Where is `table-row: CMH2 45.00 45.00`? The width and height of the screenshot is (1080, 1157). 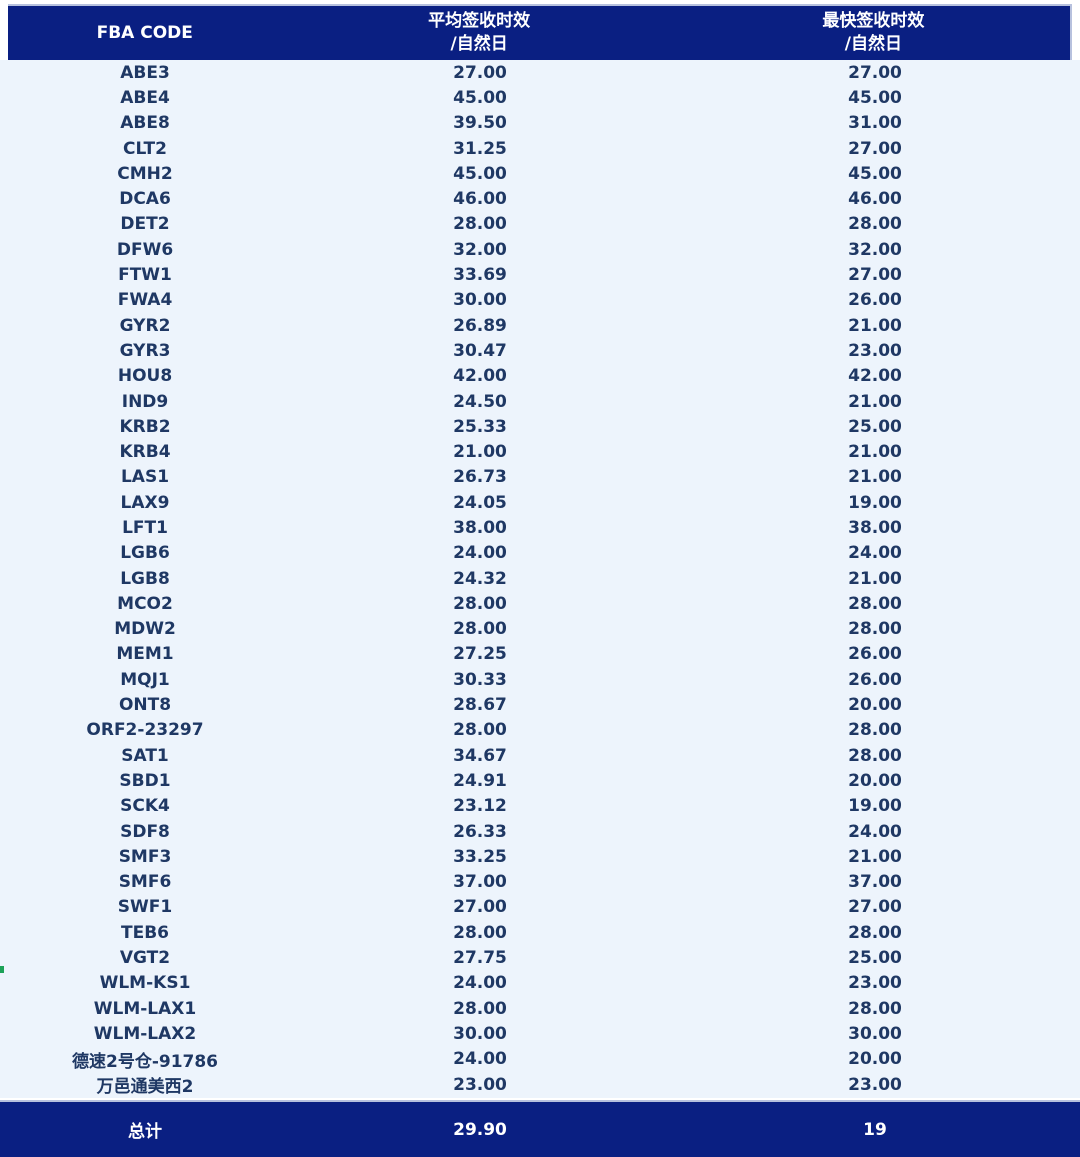
table-row: CMH2 45.00 45.00 is located at coordinates (540, 173).